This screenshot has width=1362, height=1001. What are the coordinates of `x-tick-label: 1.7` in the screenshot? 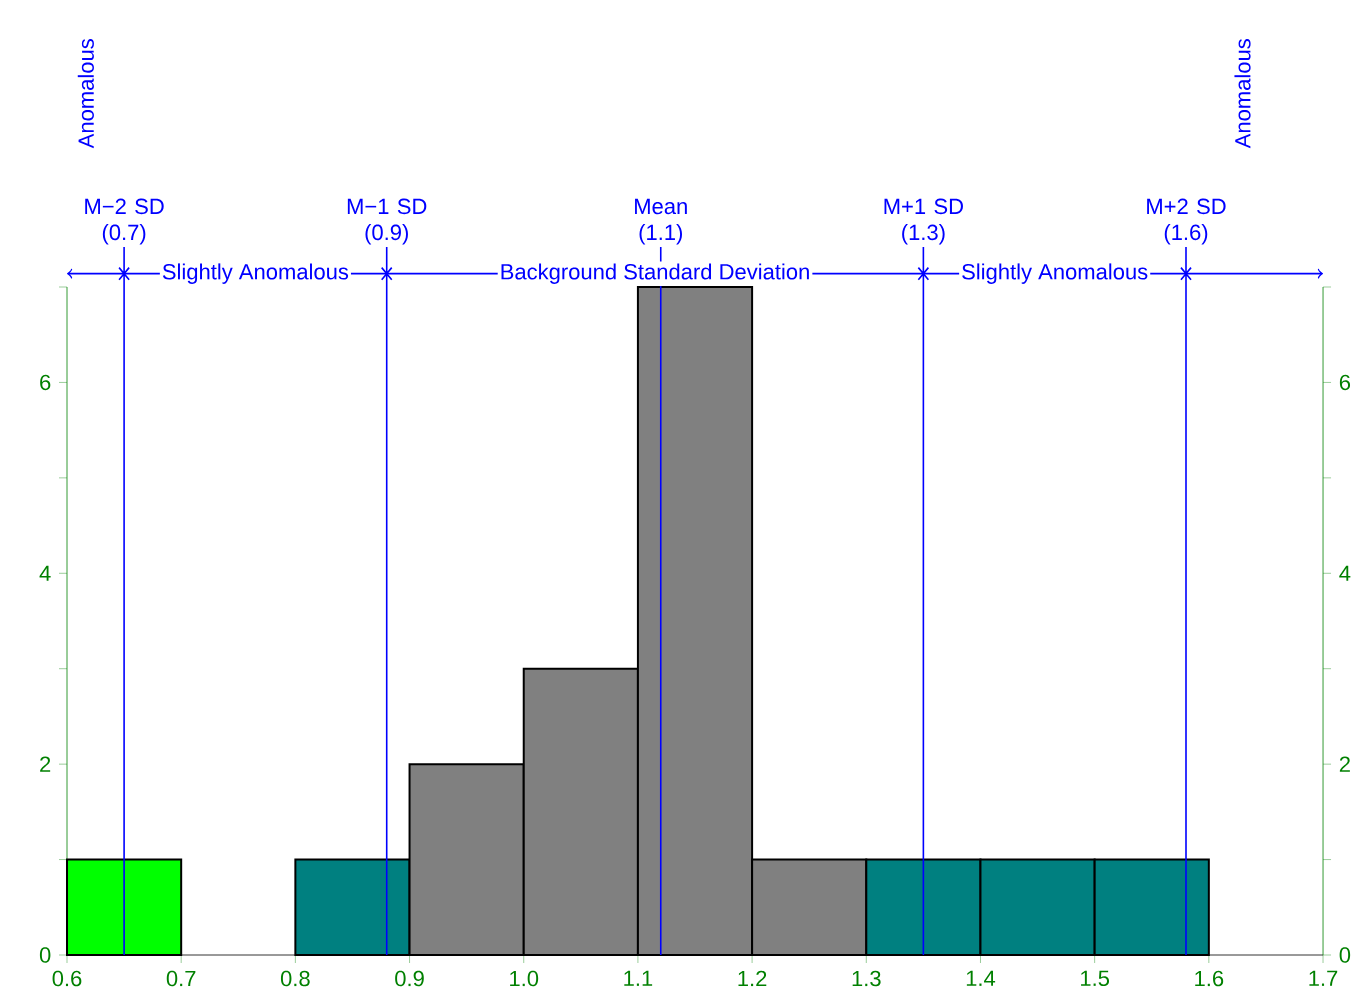 It's located at (1323, 978).